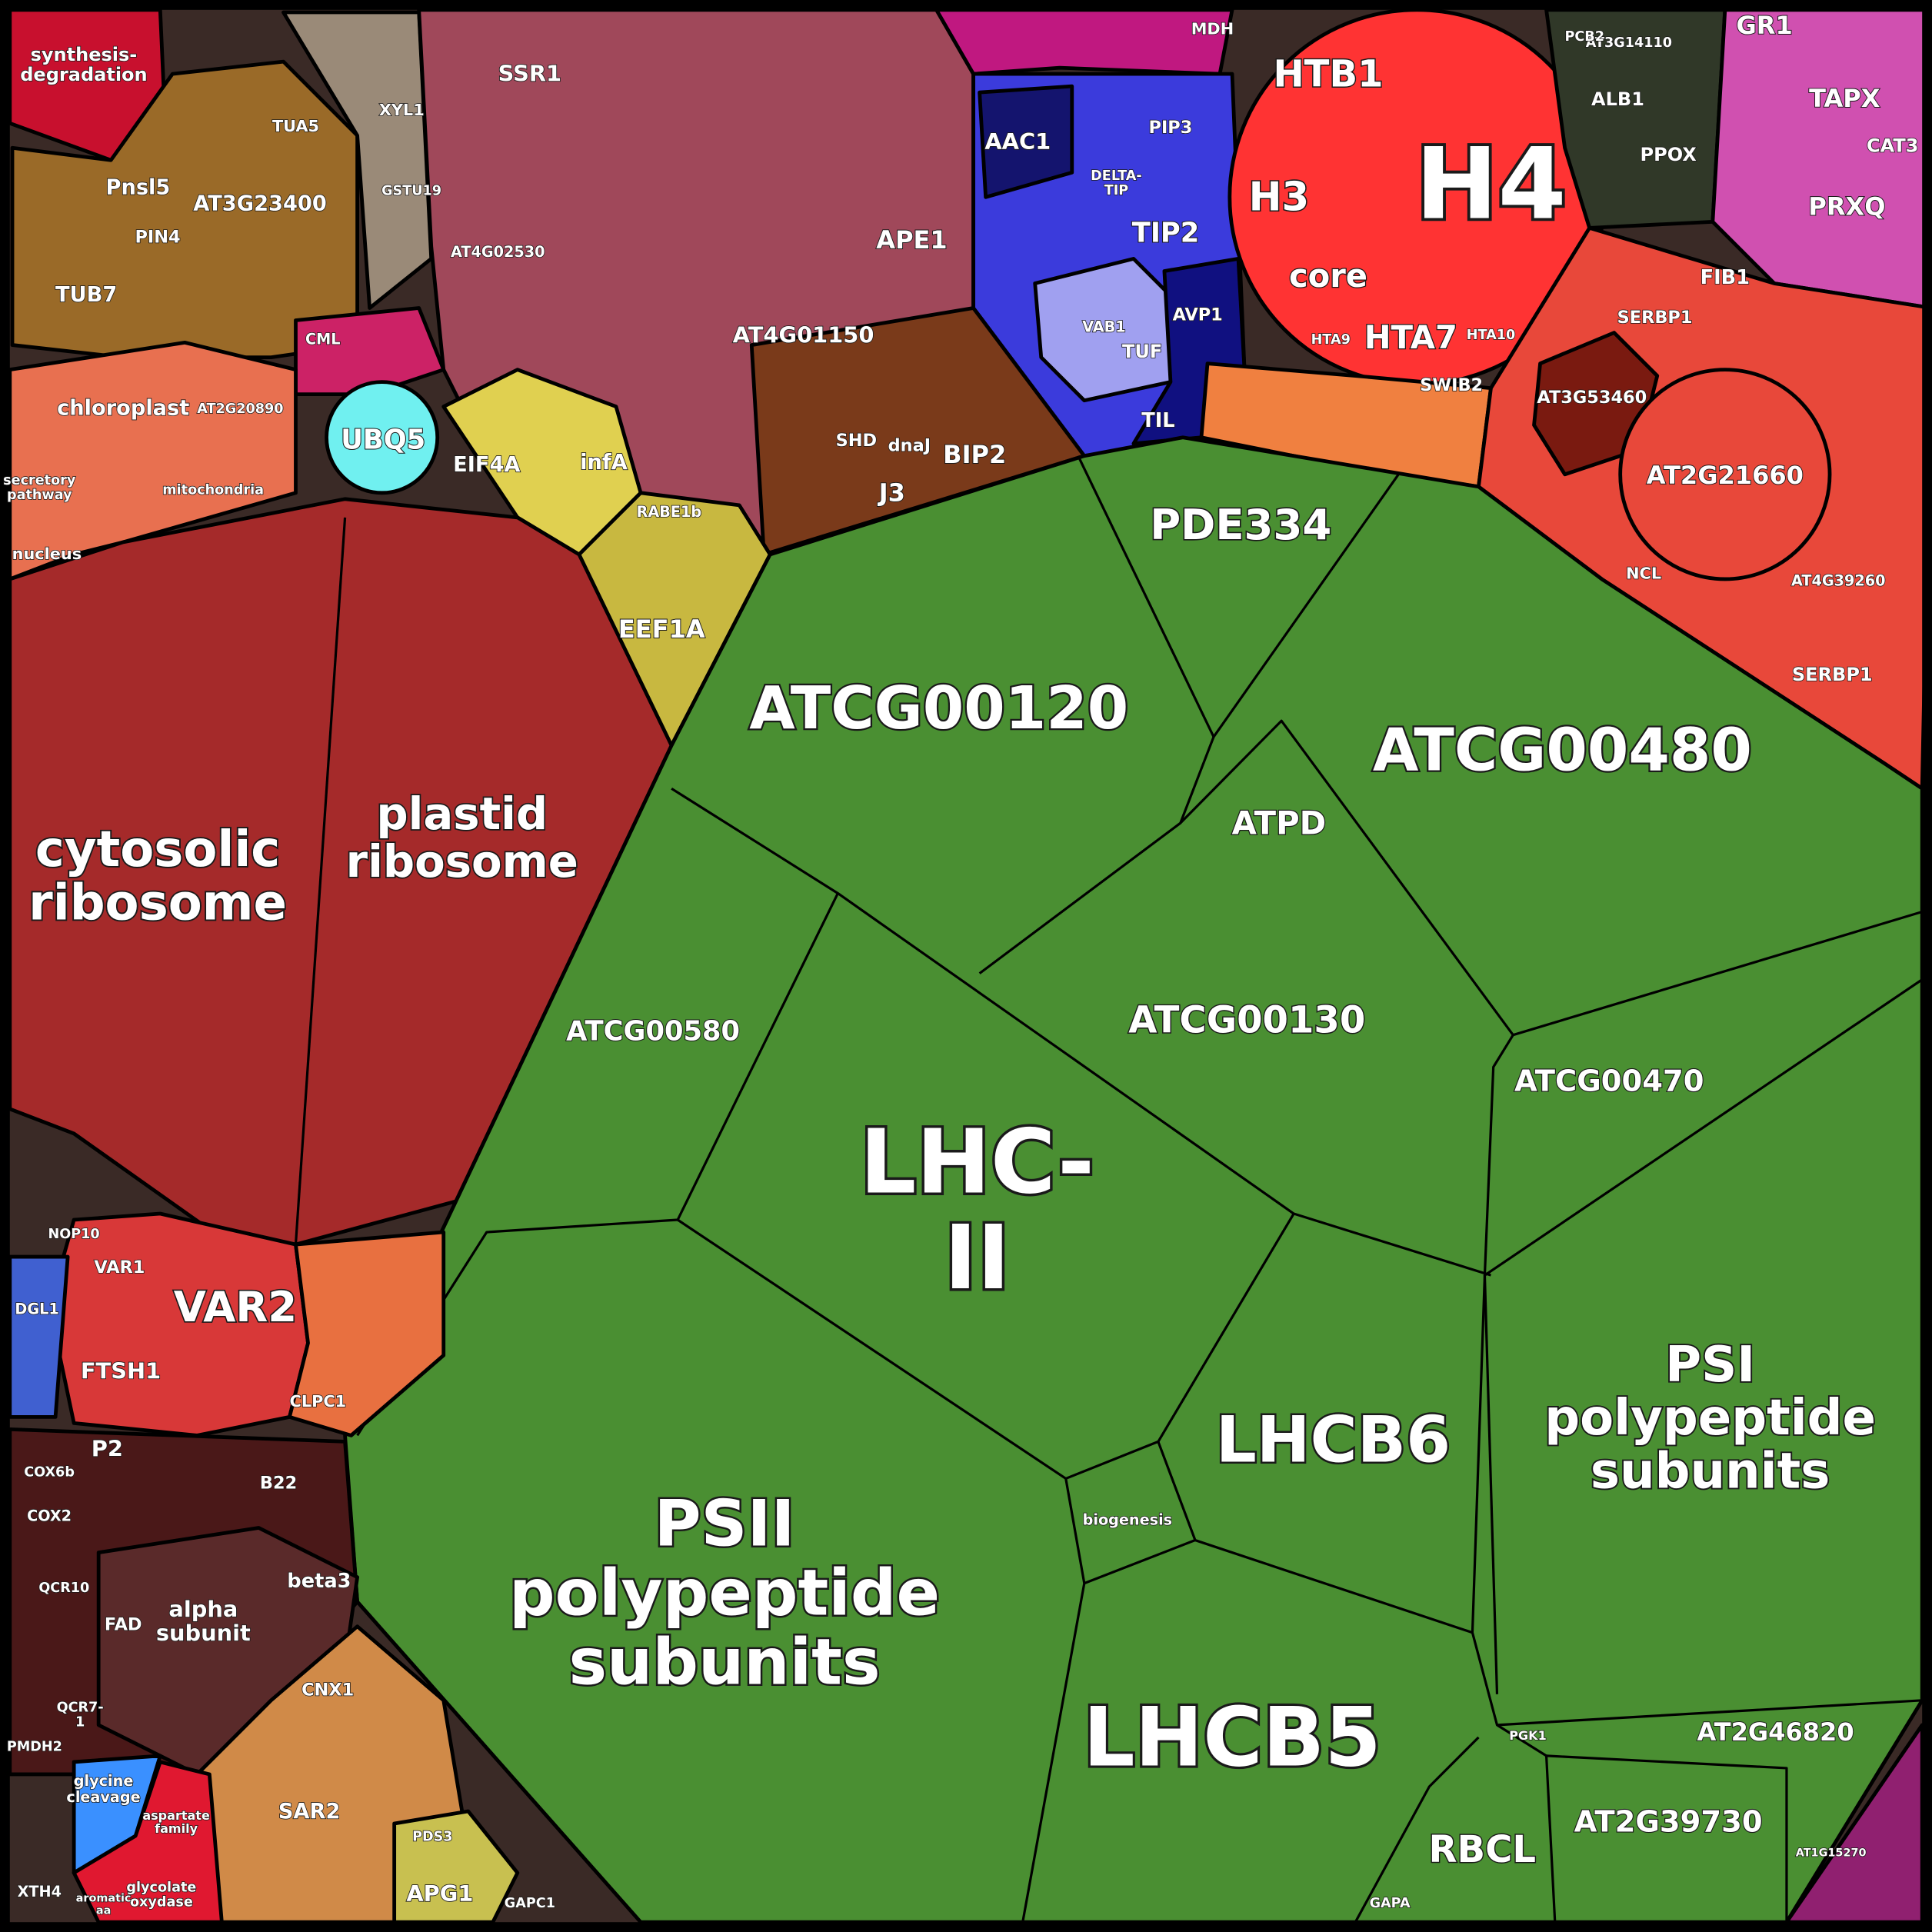 The height and width of the screenshot is (1932, 1932). Describe the element at coordinates (240, 409) in the screenshot. I see `cell-label: AT2G20890` at that location.